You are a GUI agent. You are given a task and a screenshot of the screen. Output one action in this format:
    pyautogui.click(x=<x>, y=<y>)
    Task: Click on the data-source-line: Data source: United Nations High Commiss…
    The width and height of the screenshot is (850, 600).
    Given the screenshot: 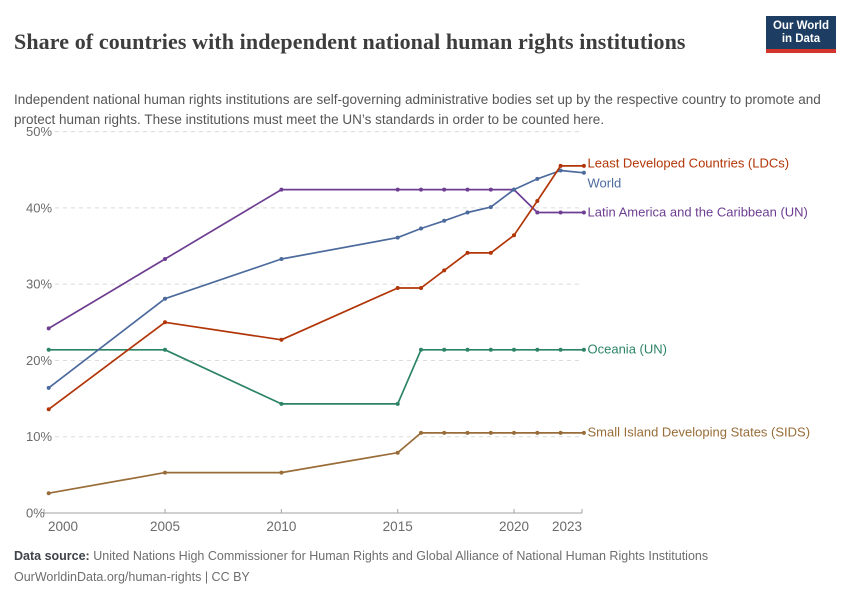 What is the action you would take?
    pyautogui.click(x=426, y=556)
    